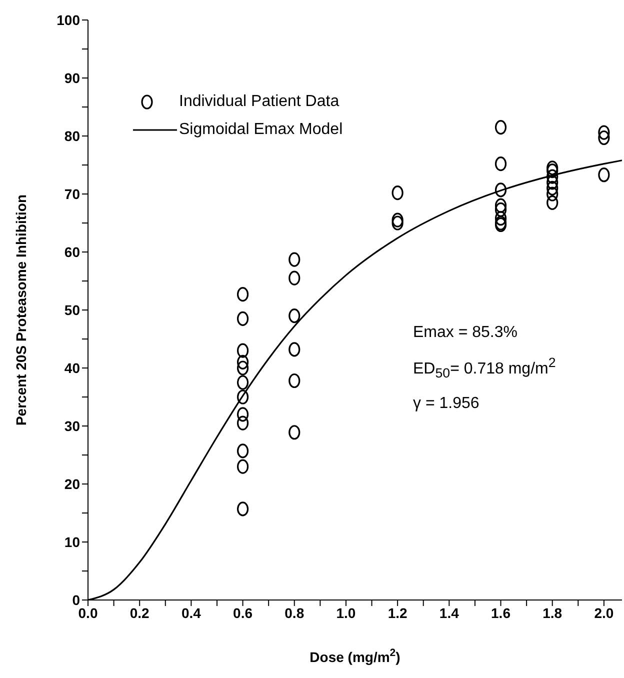  I want to click on x-axis-title: Dose (mg/m$^{2}$), so click(355, 656).